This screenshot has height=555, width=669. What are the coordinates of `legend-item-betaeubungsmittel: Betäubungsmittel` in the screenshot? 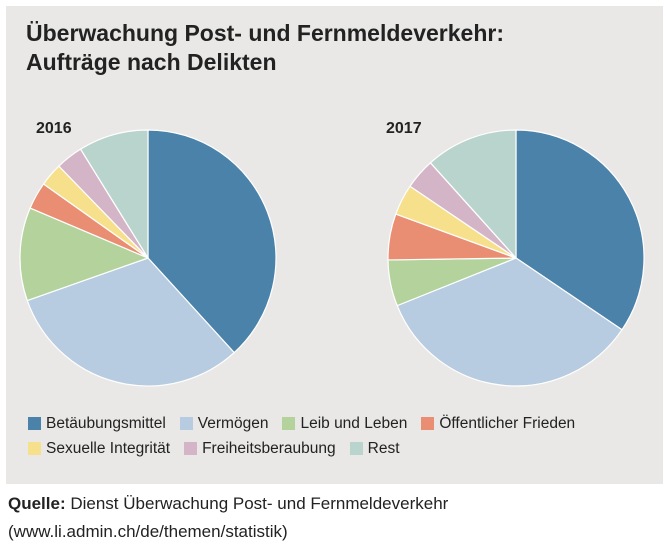 It's located at (97, 424).